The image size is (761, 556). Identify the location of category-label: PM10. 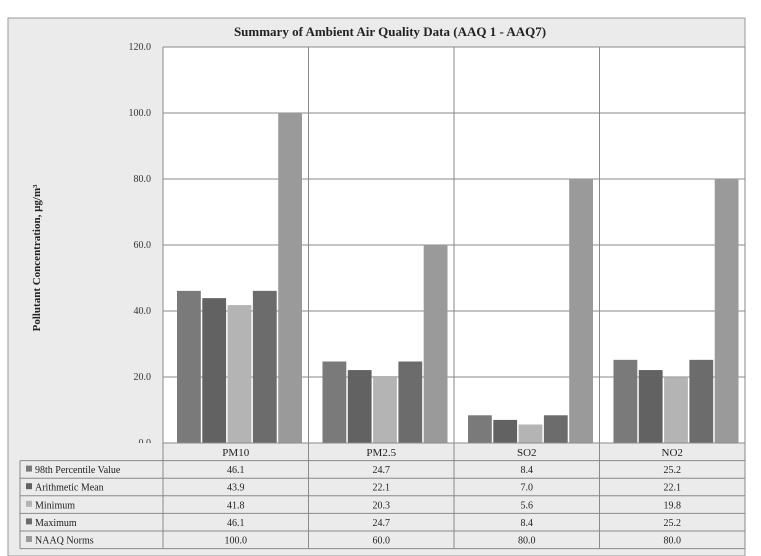
(235, 453).